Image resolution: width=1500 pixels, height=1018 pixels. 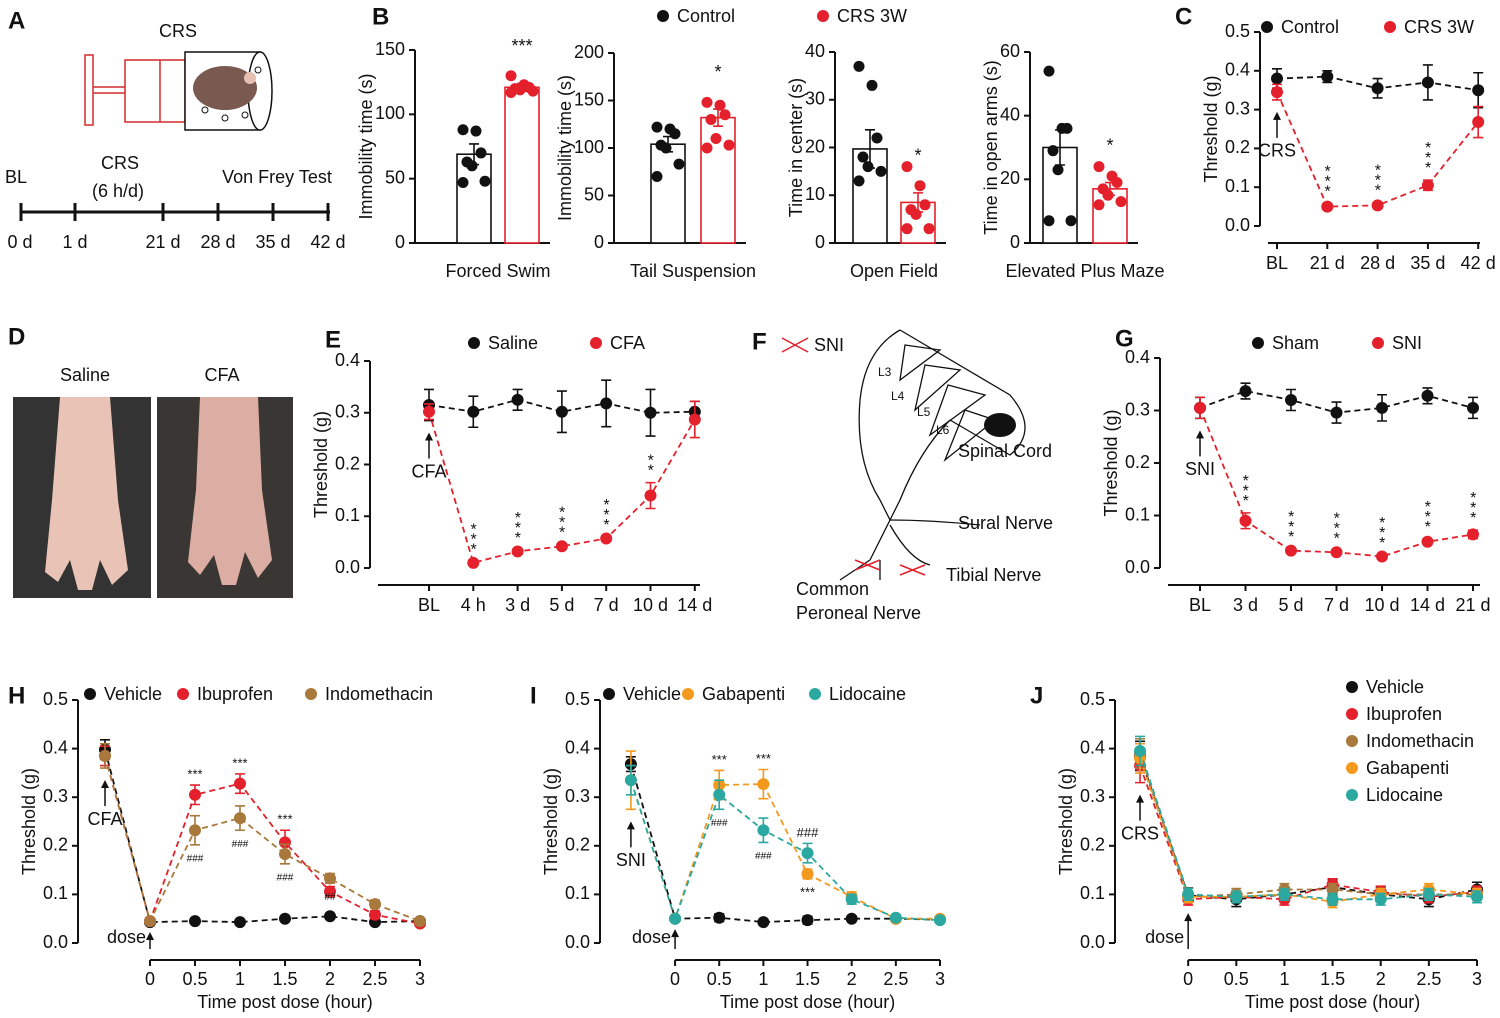 What do you see at coordinates (599, 242) in the screenshot?
I see `y-tick-label: 0` at bounding box center [599, 242].